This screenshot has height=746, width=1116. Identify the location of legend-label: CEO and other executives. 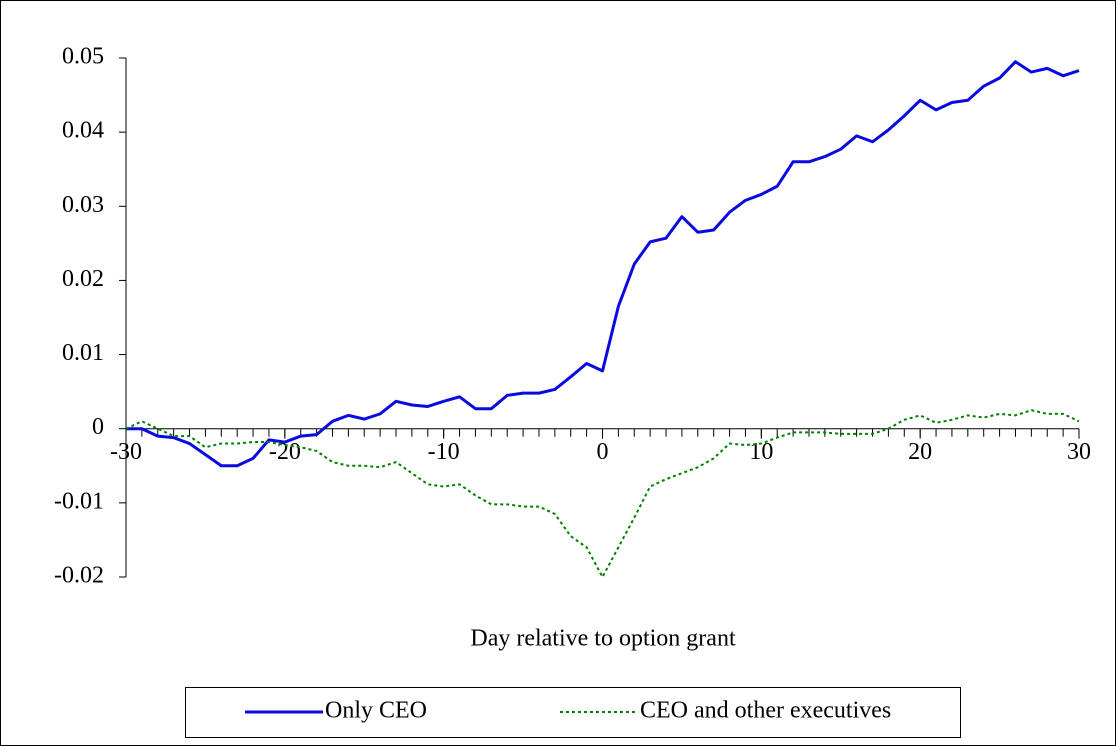
(765, 711).